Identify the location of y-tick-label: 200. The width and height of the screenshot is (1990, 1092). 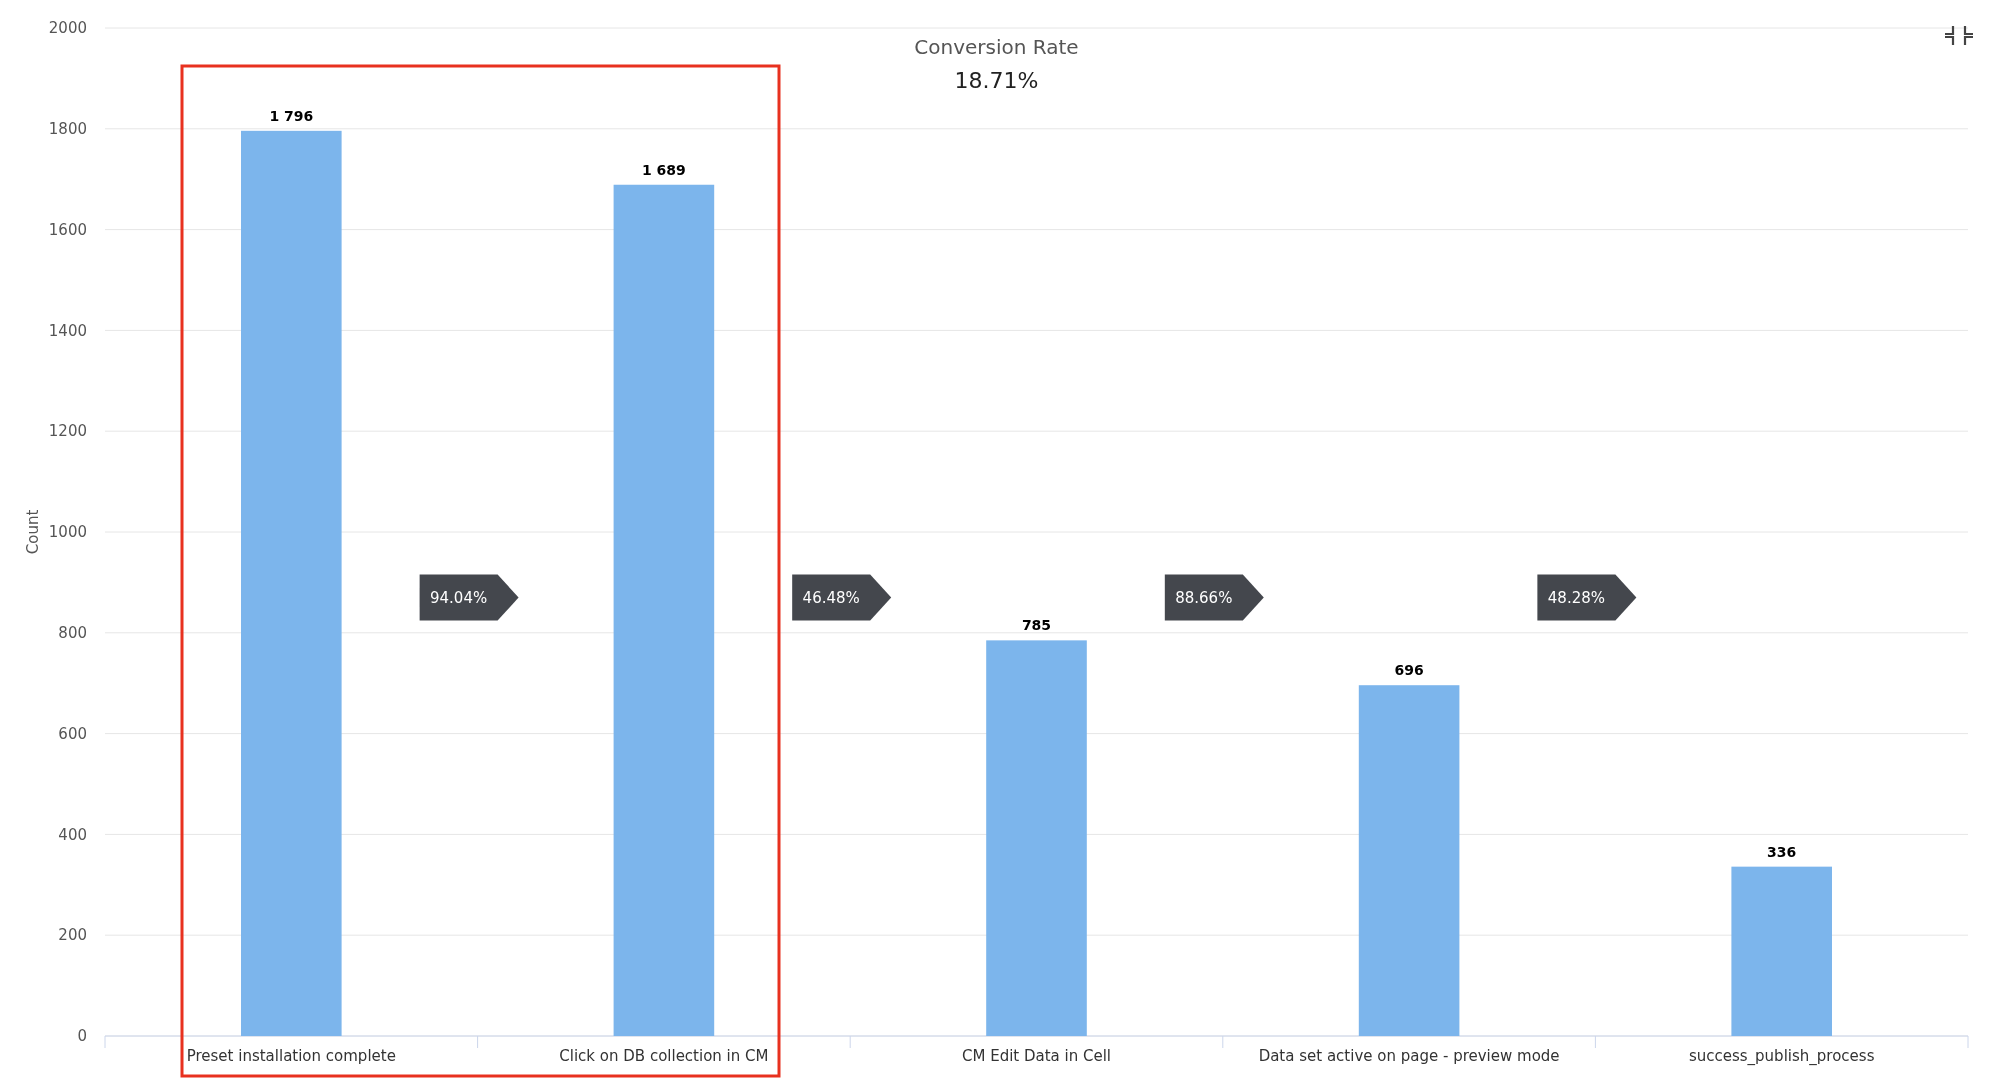
(72, 935).